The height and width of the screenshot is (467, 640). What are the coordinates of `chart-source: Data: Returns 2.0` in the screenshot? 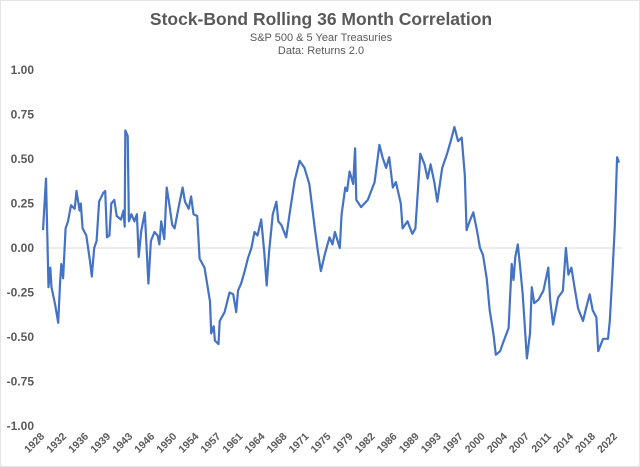 It's located at (321, 51).